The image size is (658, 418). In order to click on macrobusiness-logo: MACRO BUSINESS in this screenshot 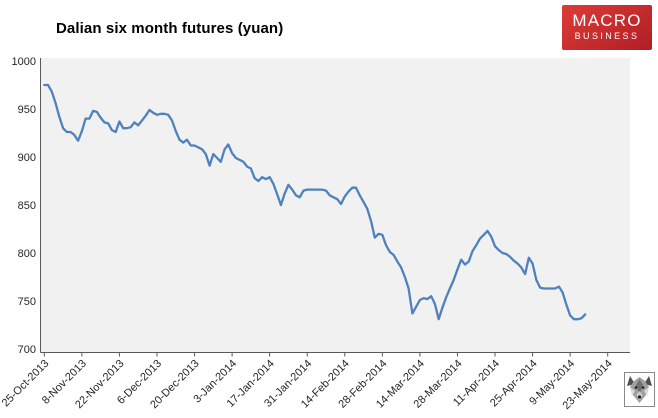, I will do `click(607, 27)`.